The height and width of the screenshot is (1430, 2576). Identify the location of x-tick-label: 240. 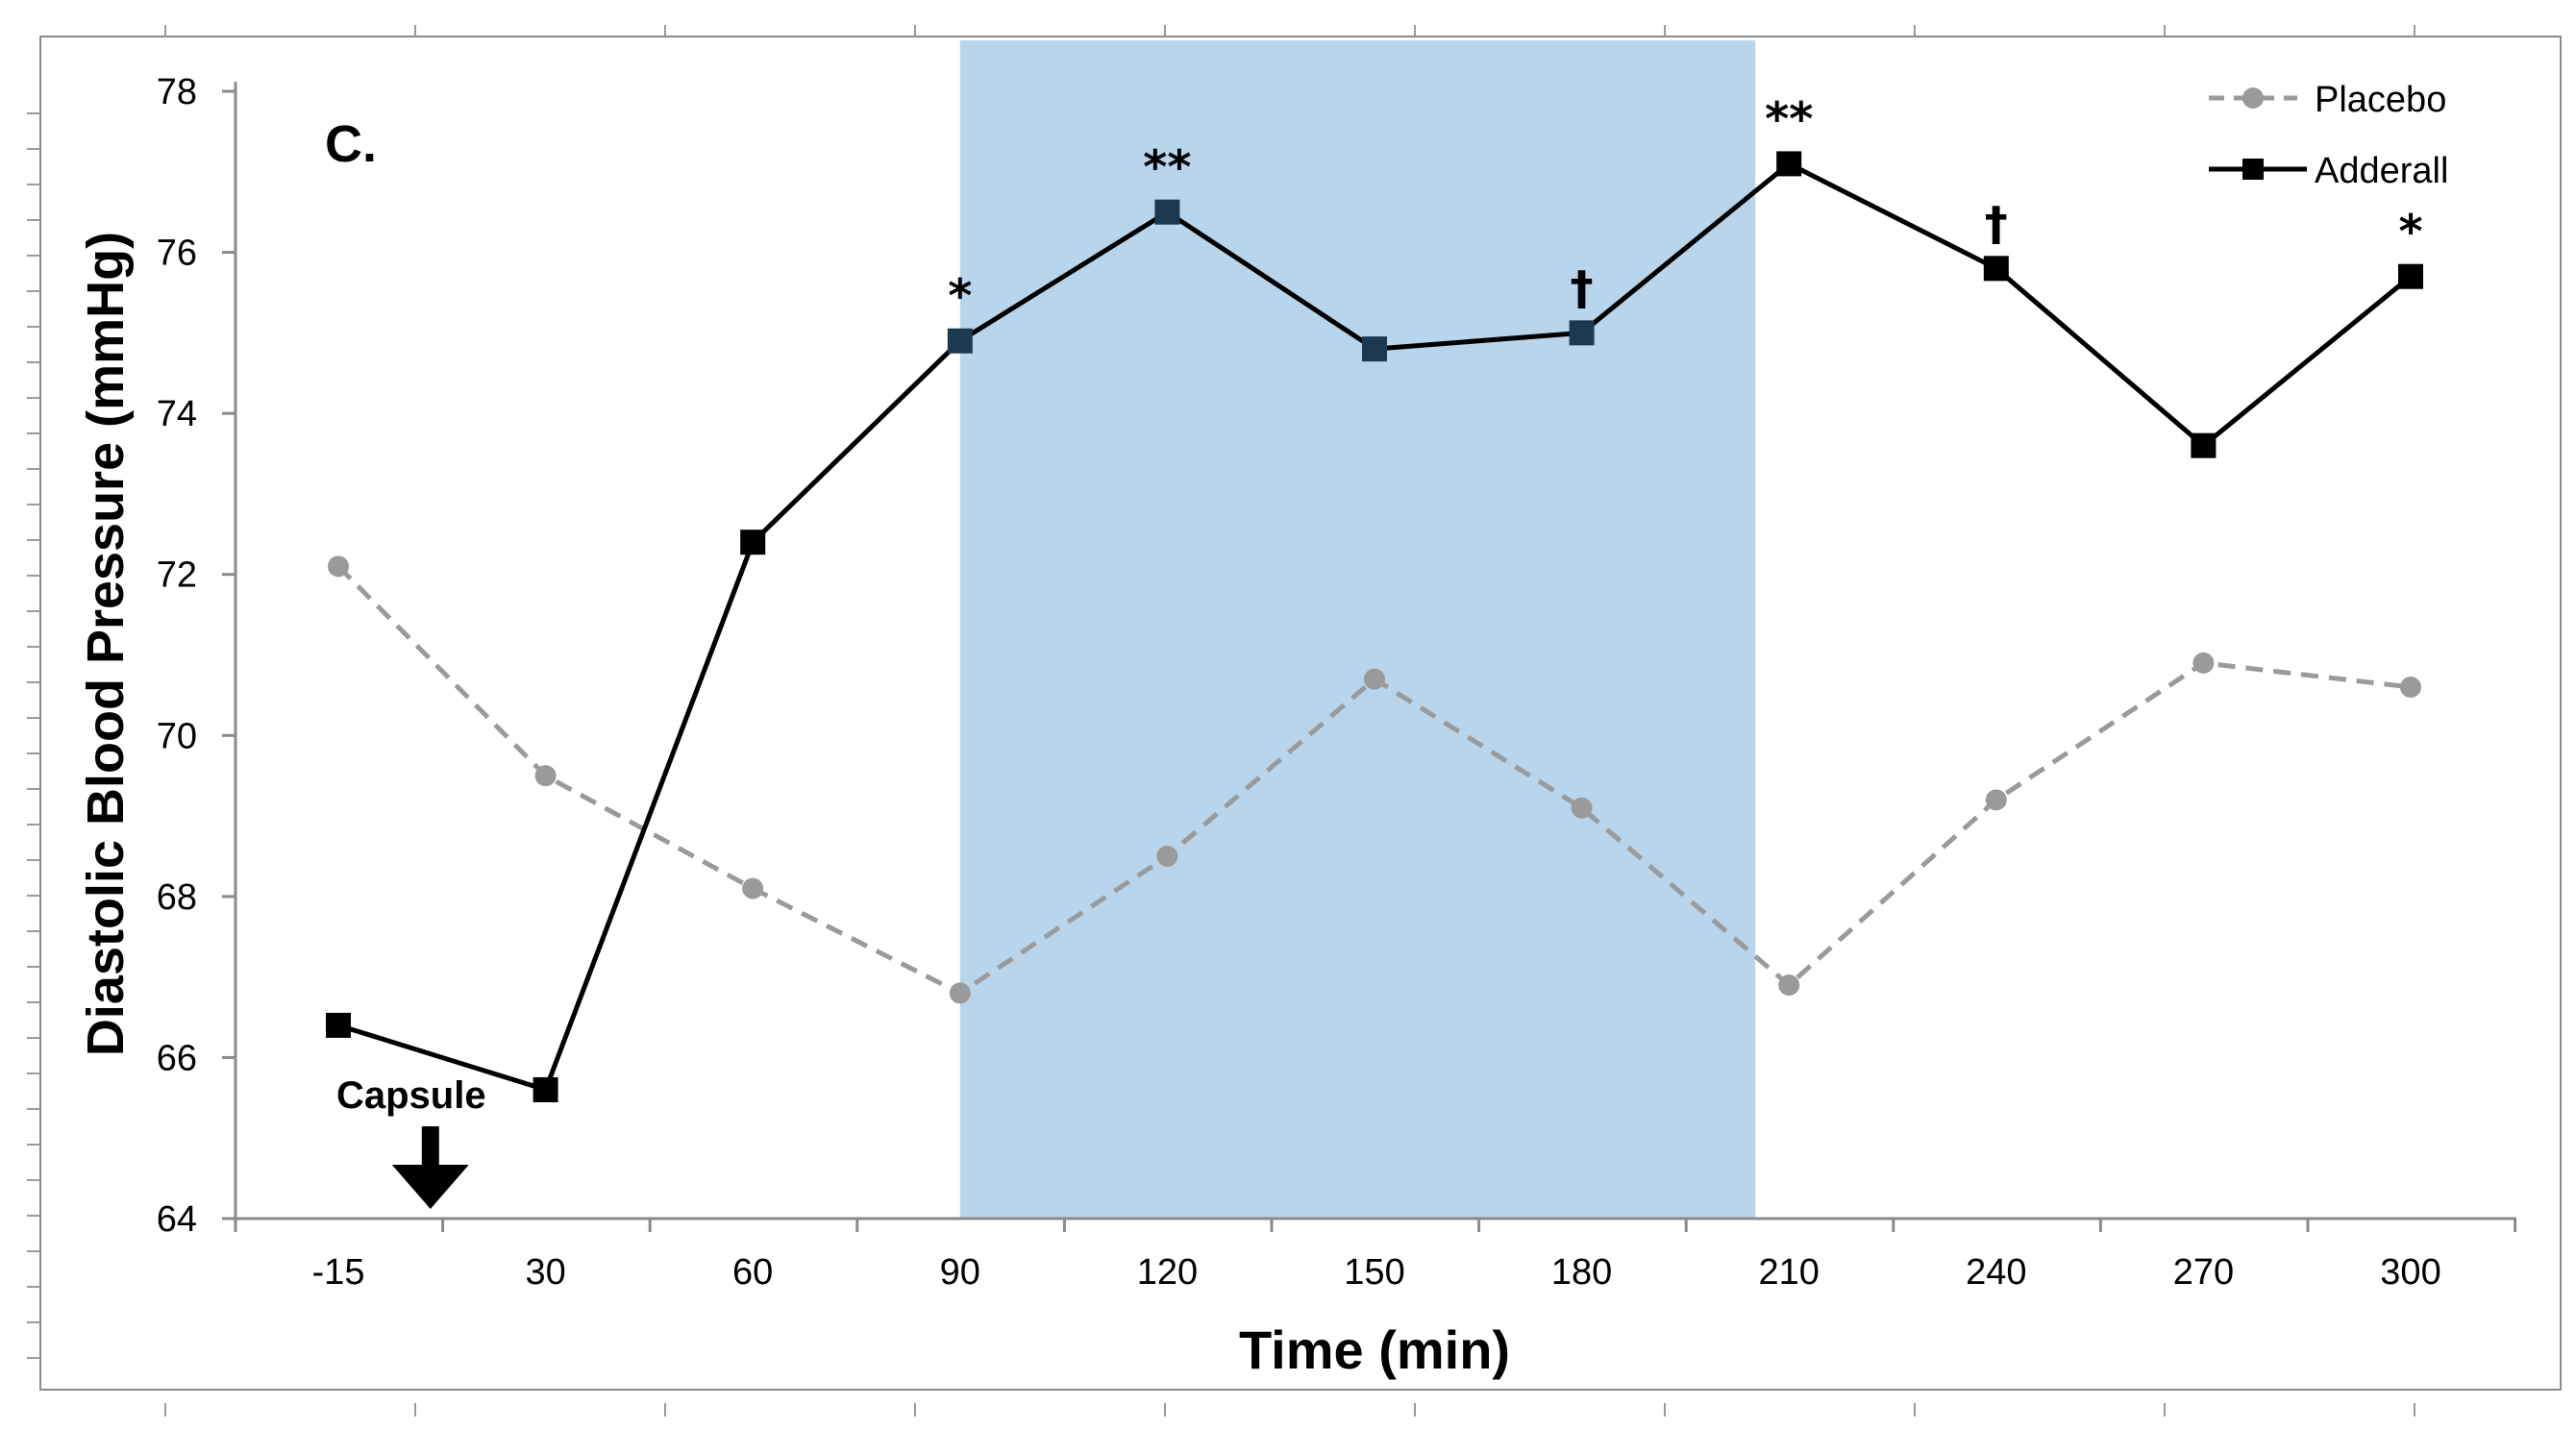
(1996, 1272).